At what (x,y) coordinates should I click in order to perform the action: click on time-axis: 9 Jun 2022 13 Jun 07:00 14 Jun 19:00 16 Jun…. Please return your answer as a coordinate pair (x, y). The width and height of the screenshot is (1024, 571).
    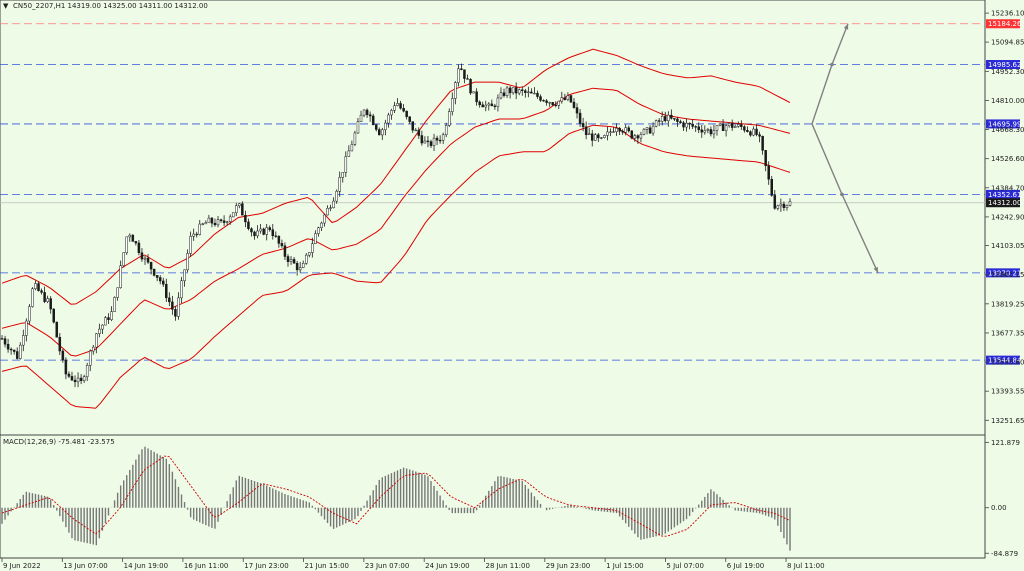
    Looking at the image, I should click on (413, 564).